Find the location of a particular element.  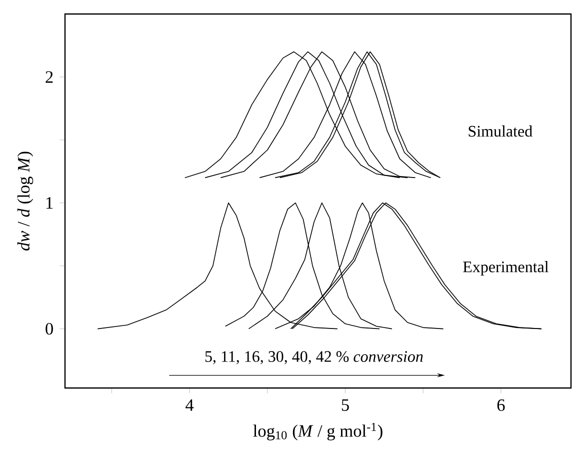

y-tick-label: 2 is located at coordinates (49, 77).